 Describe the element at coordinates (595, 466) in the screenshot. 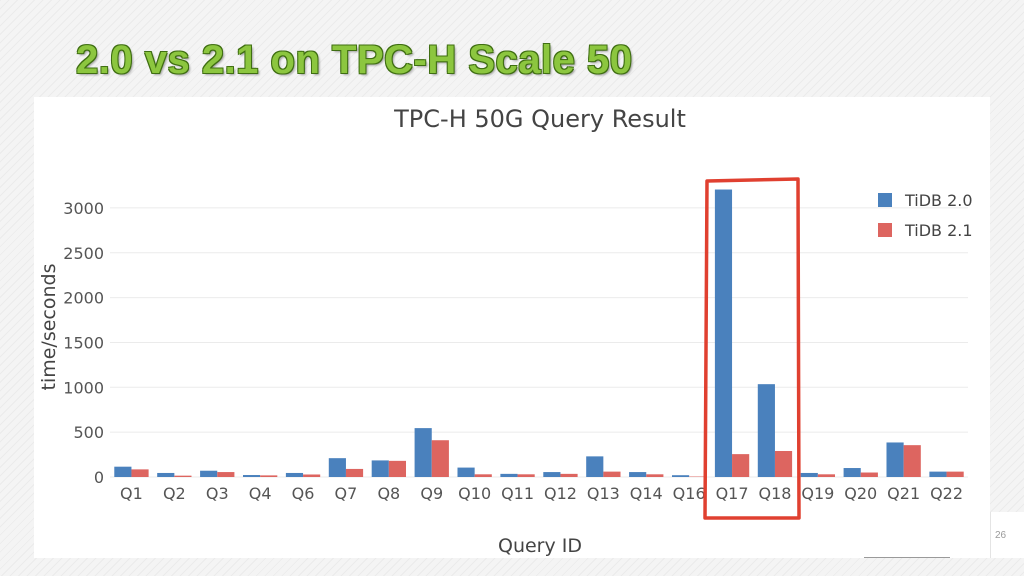

I see `bar-tidb20-q13` at that location.